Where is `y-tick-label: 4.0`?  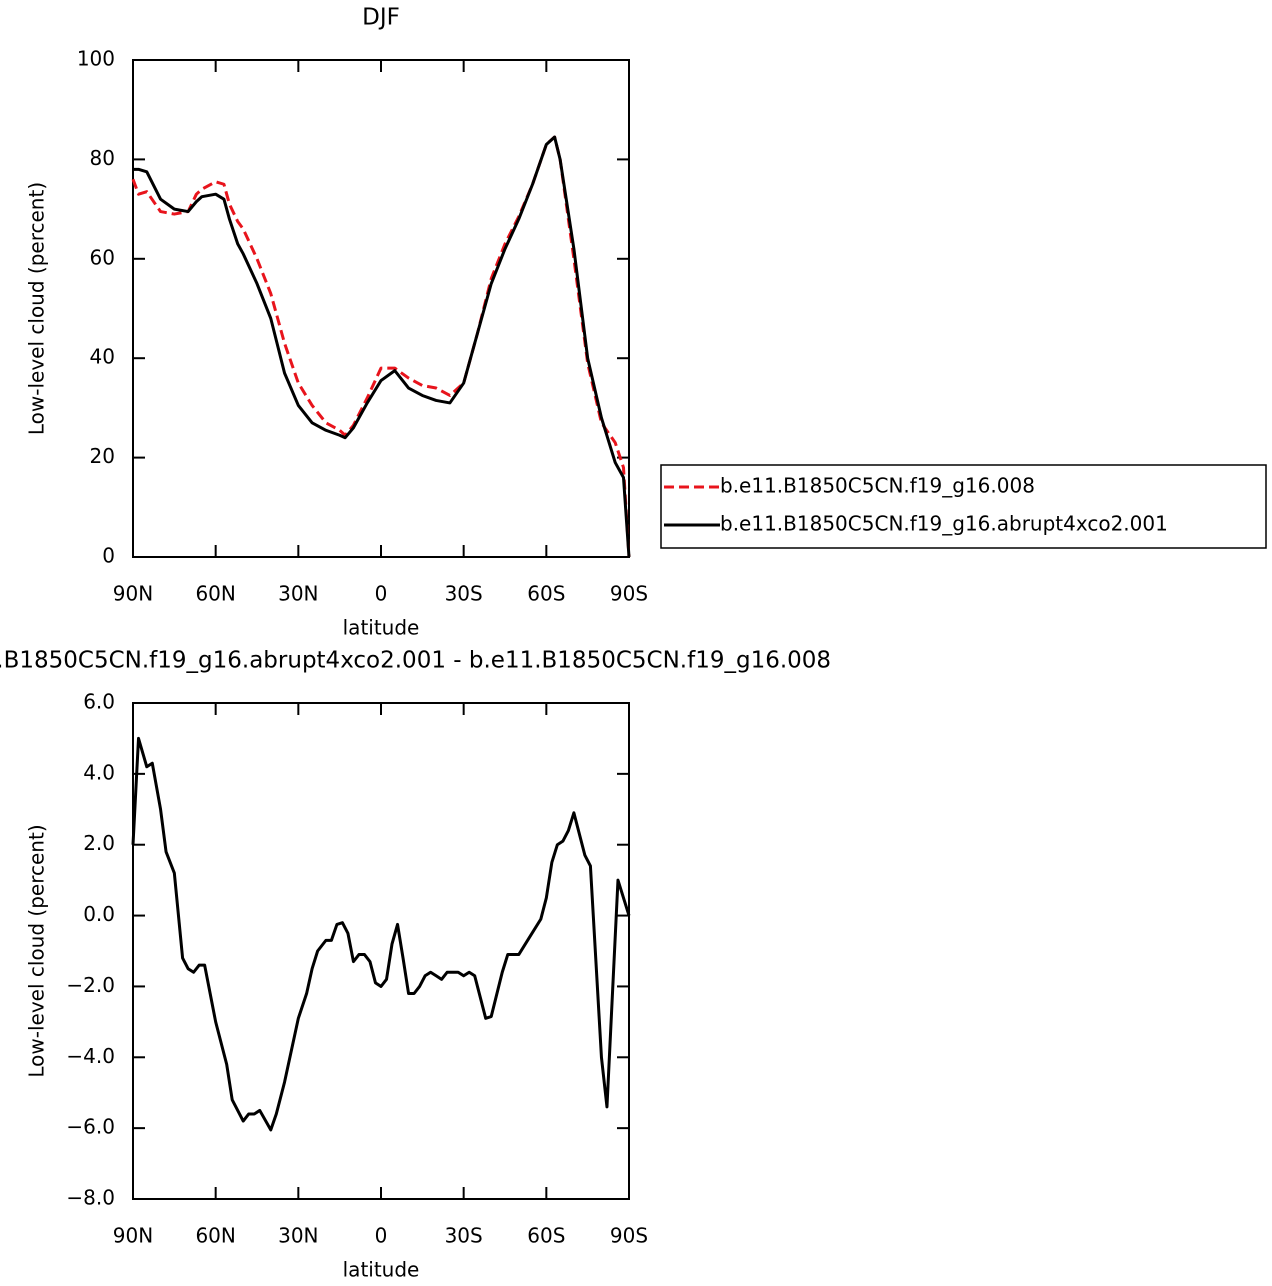 y-tick-label: 4.0 is located at coordinates (99, 772).